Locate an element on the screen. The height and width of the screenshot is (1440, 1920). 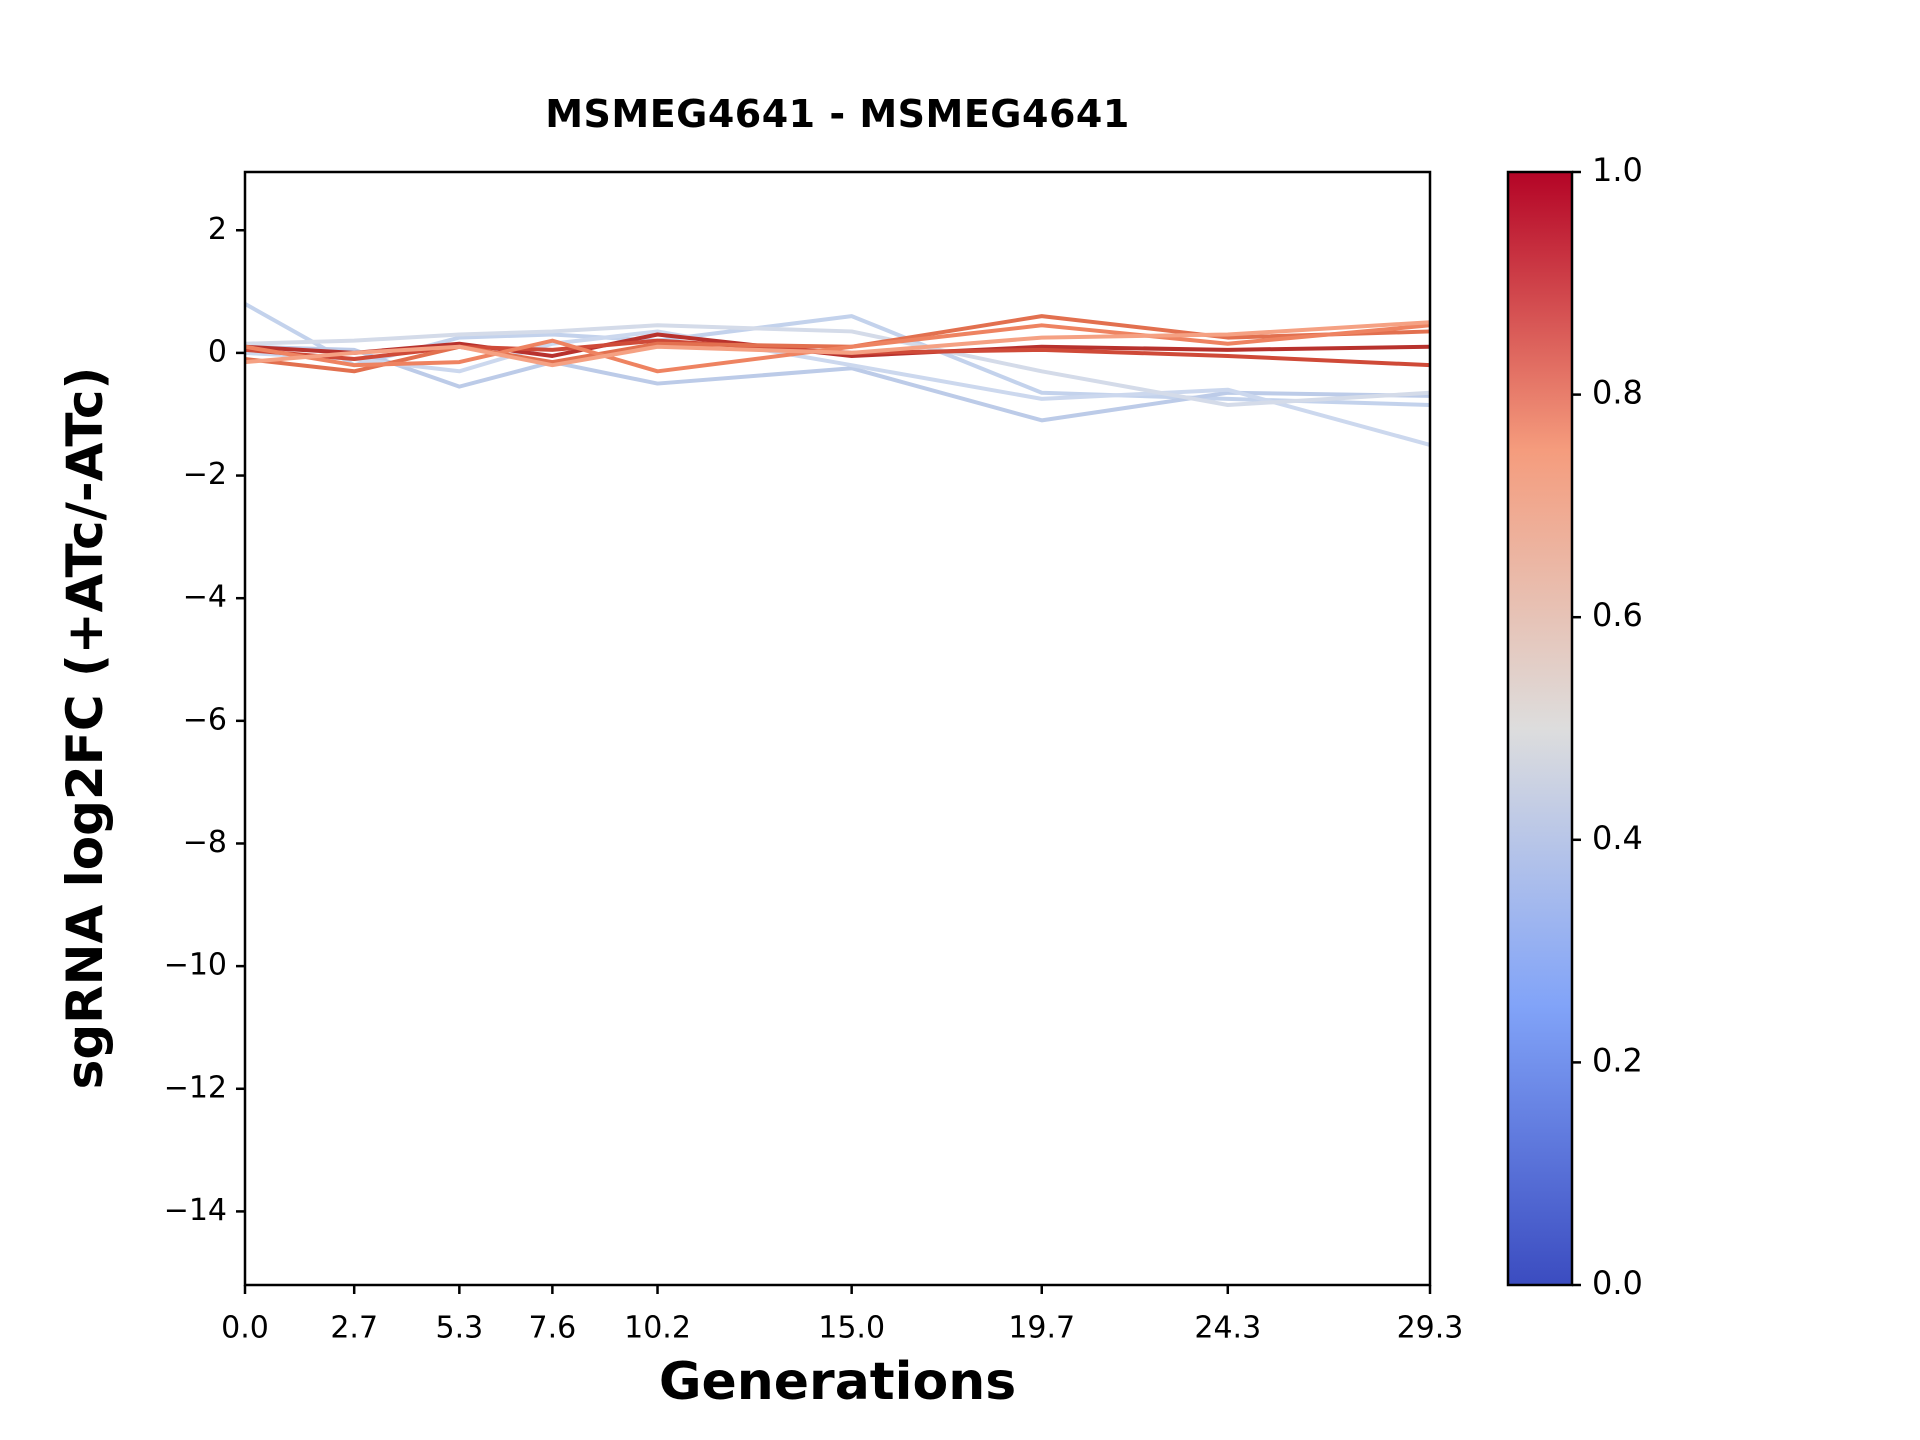
colorbar-tick-label: 0.0 is located at coordinates (1617, 1283).